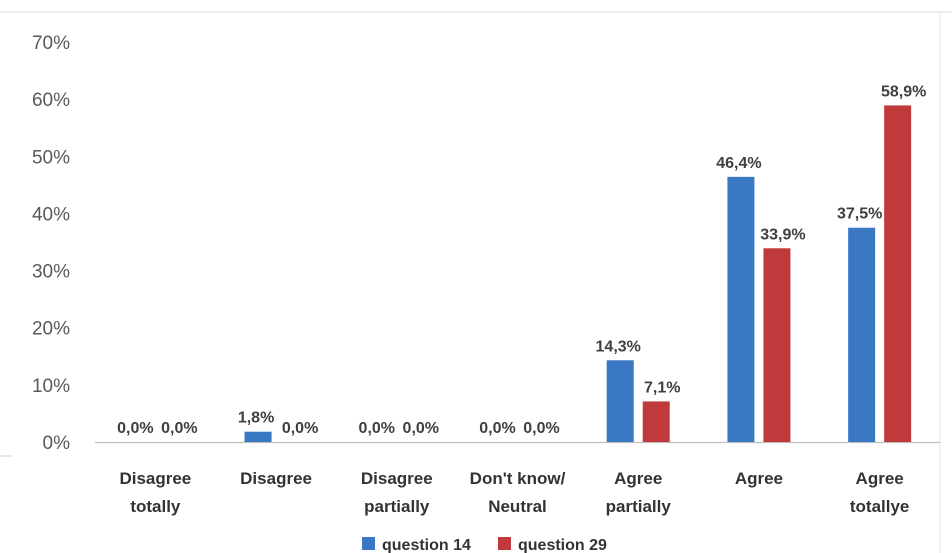  Describe the element at coordinates (51, 329) in the screenshot. I see `y-tick-label: 20%` at that location.